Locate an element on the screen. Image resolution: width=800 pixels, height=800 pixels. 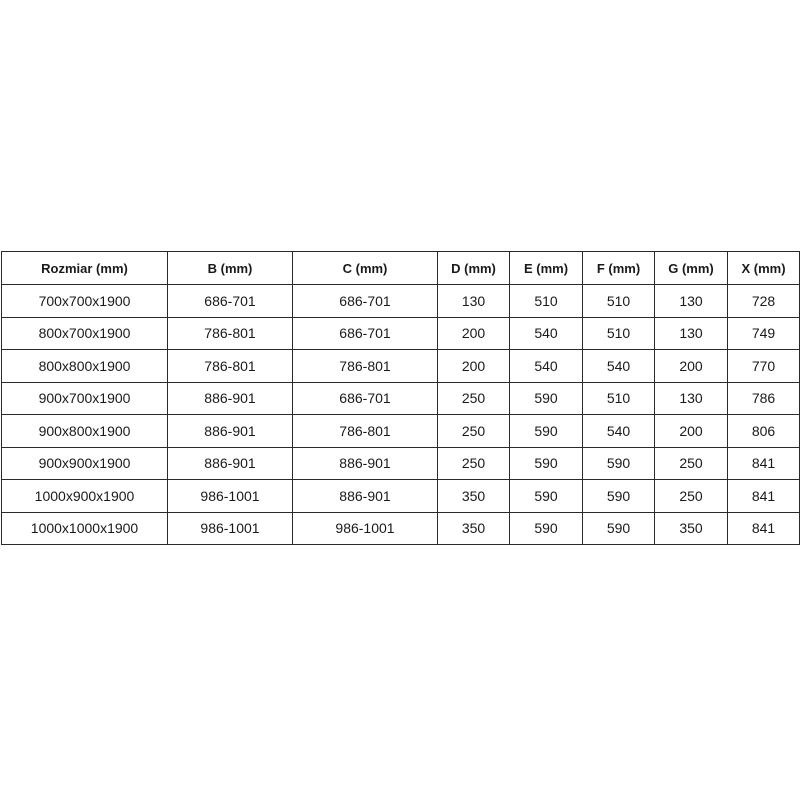
column-header: C (mm) is located at coordinates (365, 268).